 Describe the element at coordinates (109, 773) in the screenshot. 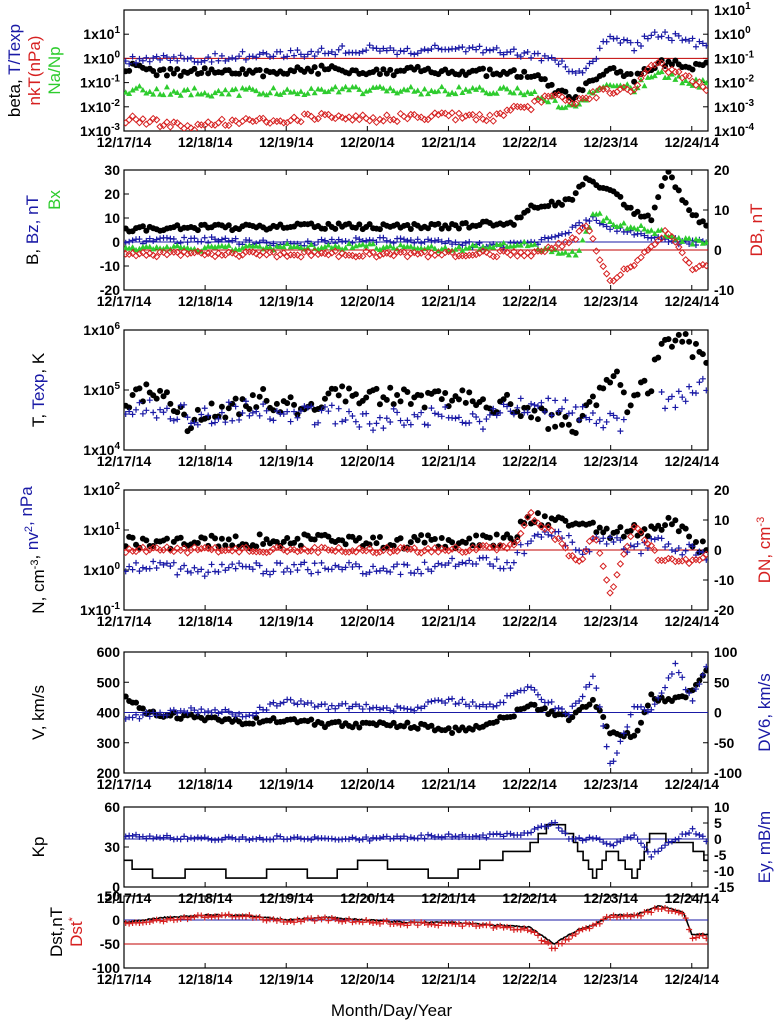

I see `y-tick-label: 200` at that location.